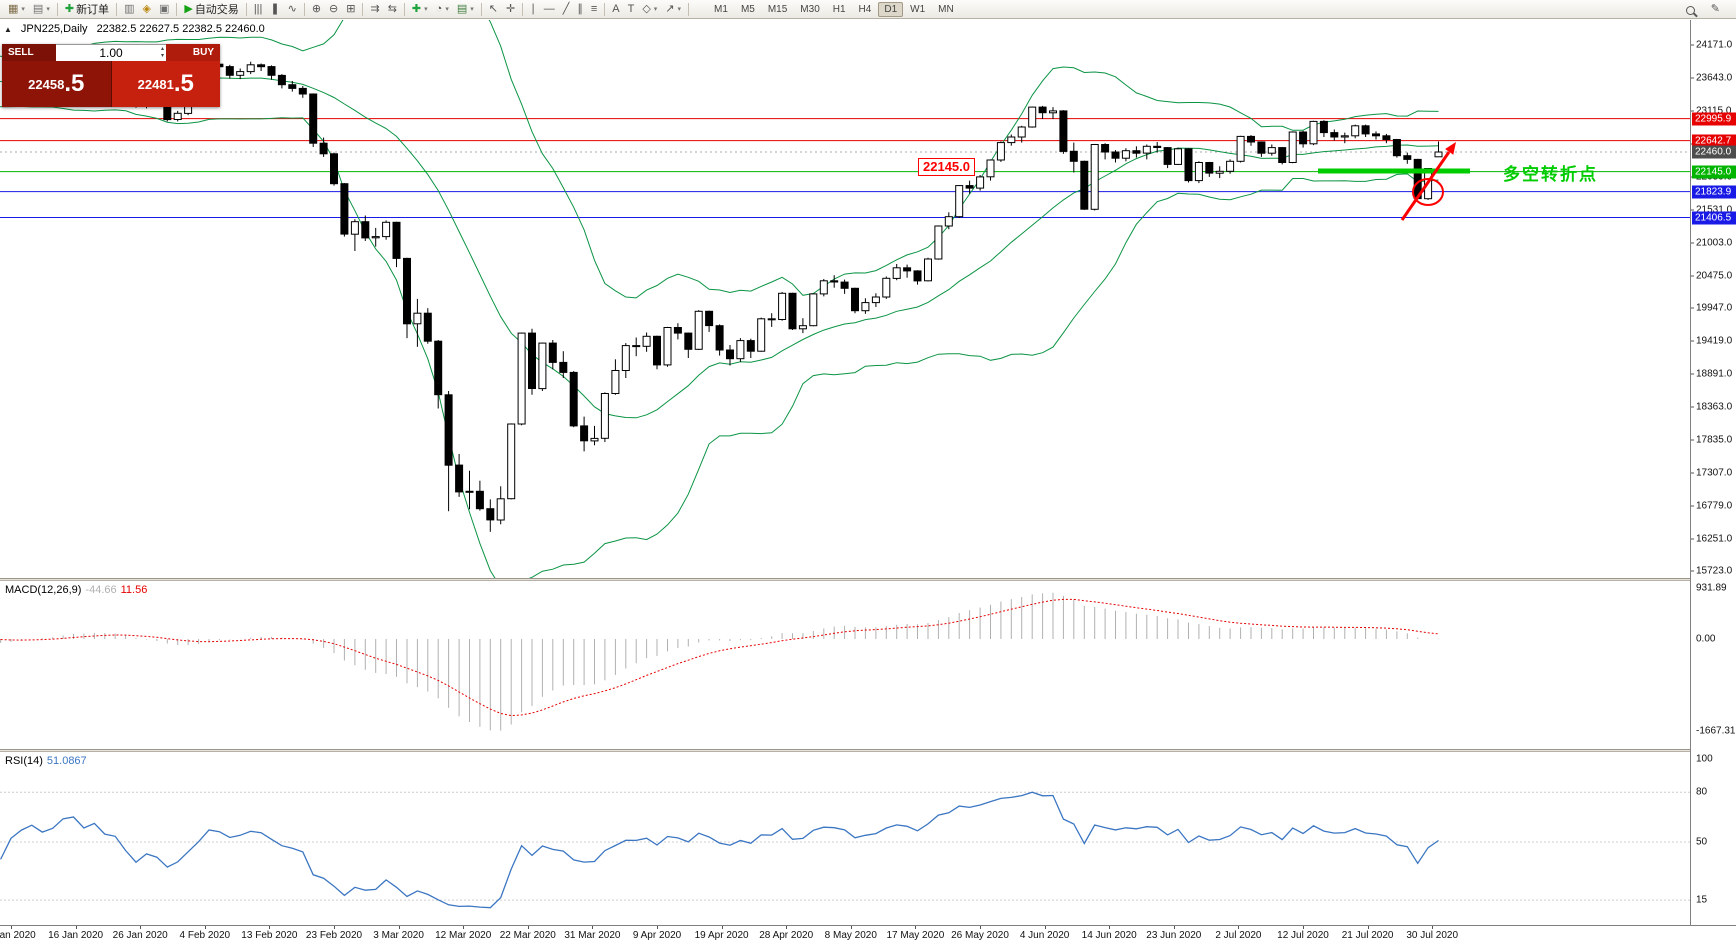 This screenshot has width=1736, height=945. Describe the element at coordinates (205, 935) in the screenshot. I see `date-axis-label: 4 Feb 2020` at that location.